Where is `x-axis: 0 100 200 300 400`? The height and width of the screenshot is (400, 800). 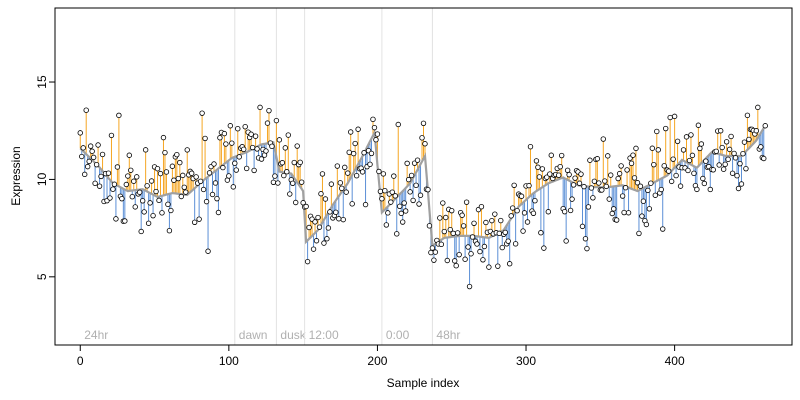
x-axis: 0 100 200 300 400 is located at coordinates (381, 356).